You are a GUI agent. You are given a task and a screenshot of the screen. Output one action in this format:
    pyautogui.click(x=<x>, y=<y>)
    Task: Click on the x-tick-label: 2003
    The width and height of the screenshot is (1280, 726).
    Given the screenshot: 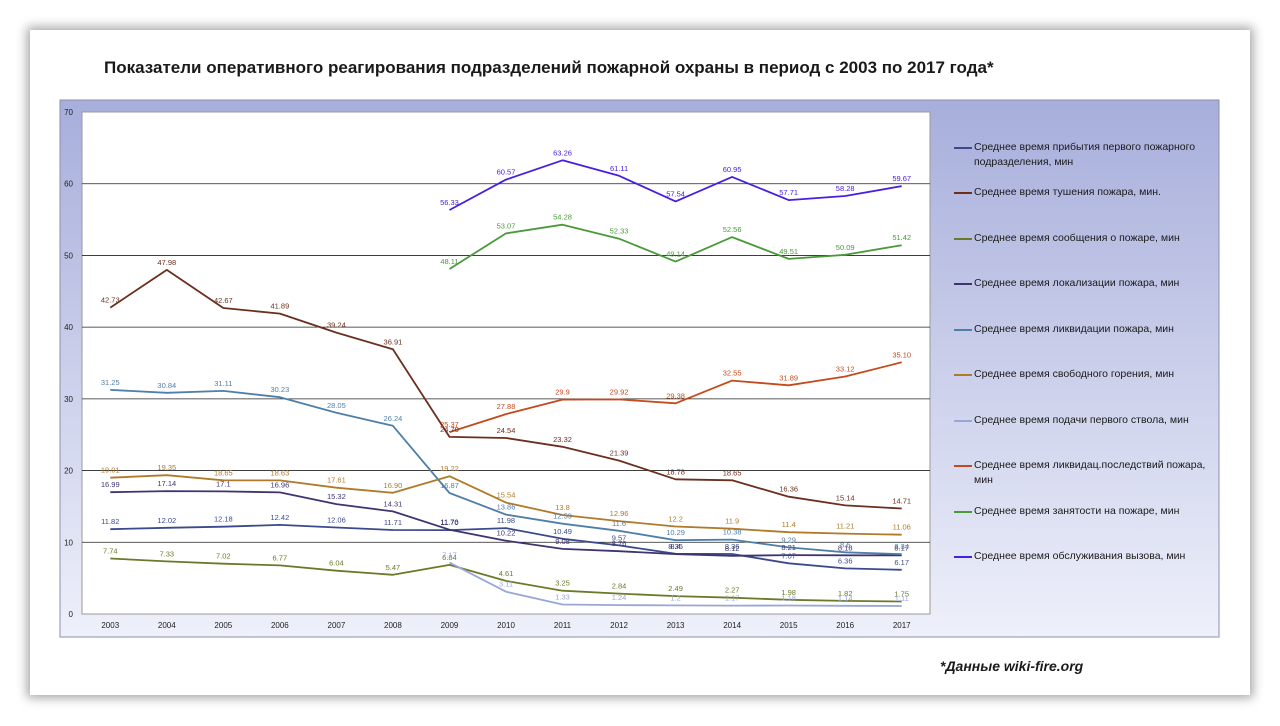 What is the action you would take?
    pyautogui.click(x=110, y=625)
    